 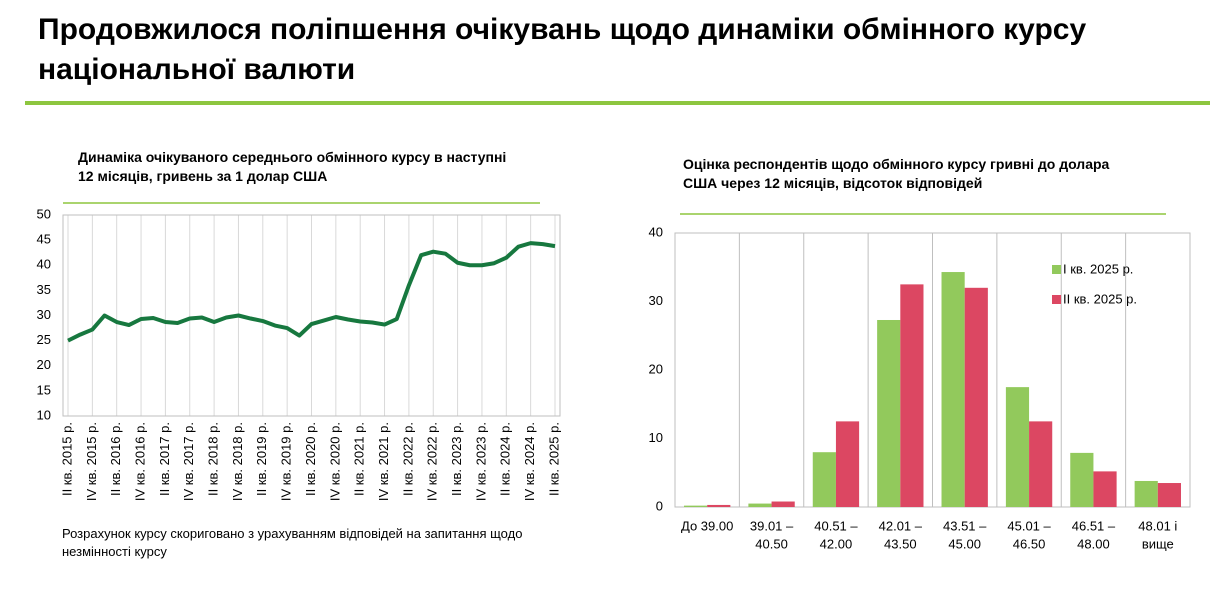 I want to click on y-tick-label: 15, so click(x=44, y=389).